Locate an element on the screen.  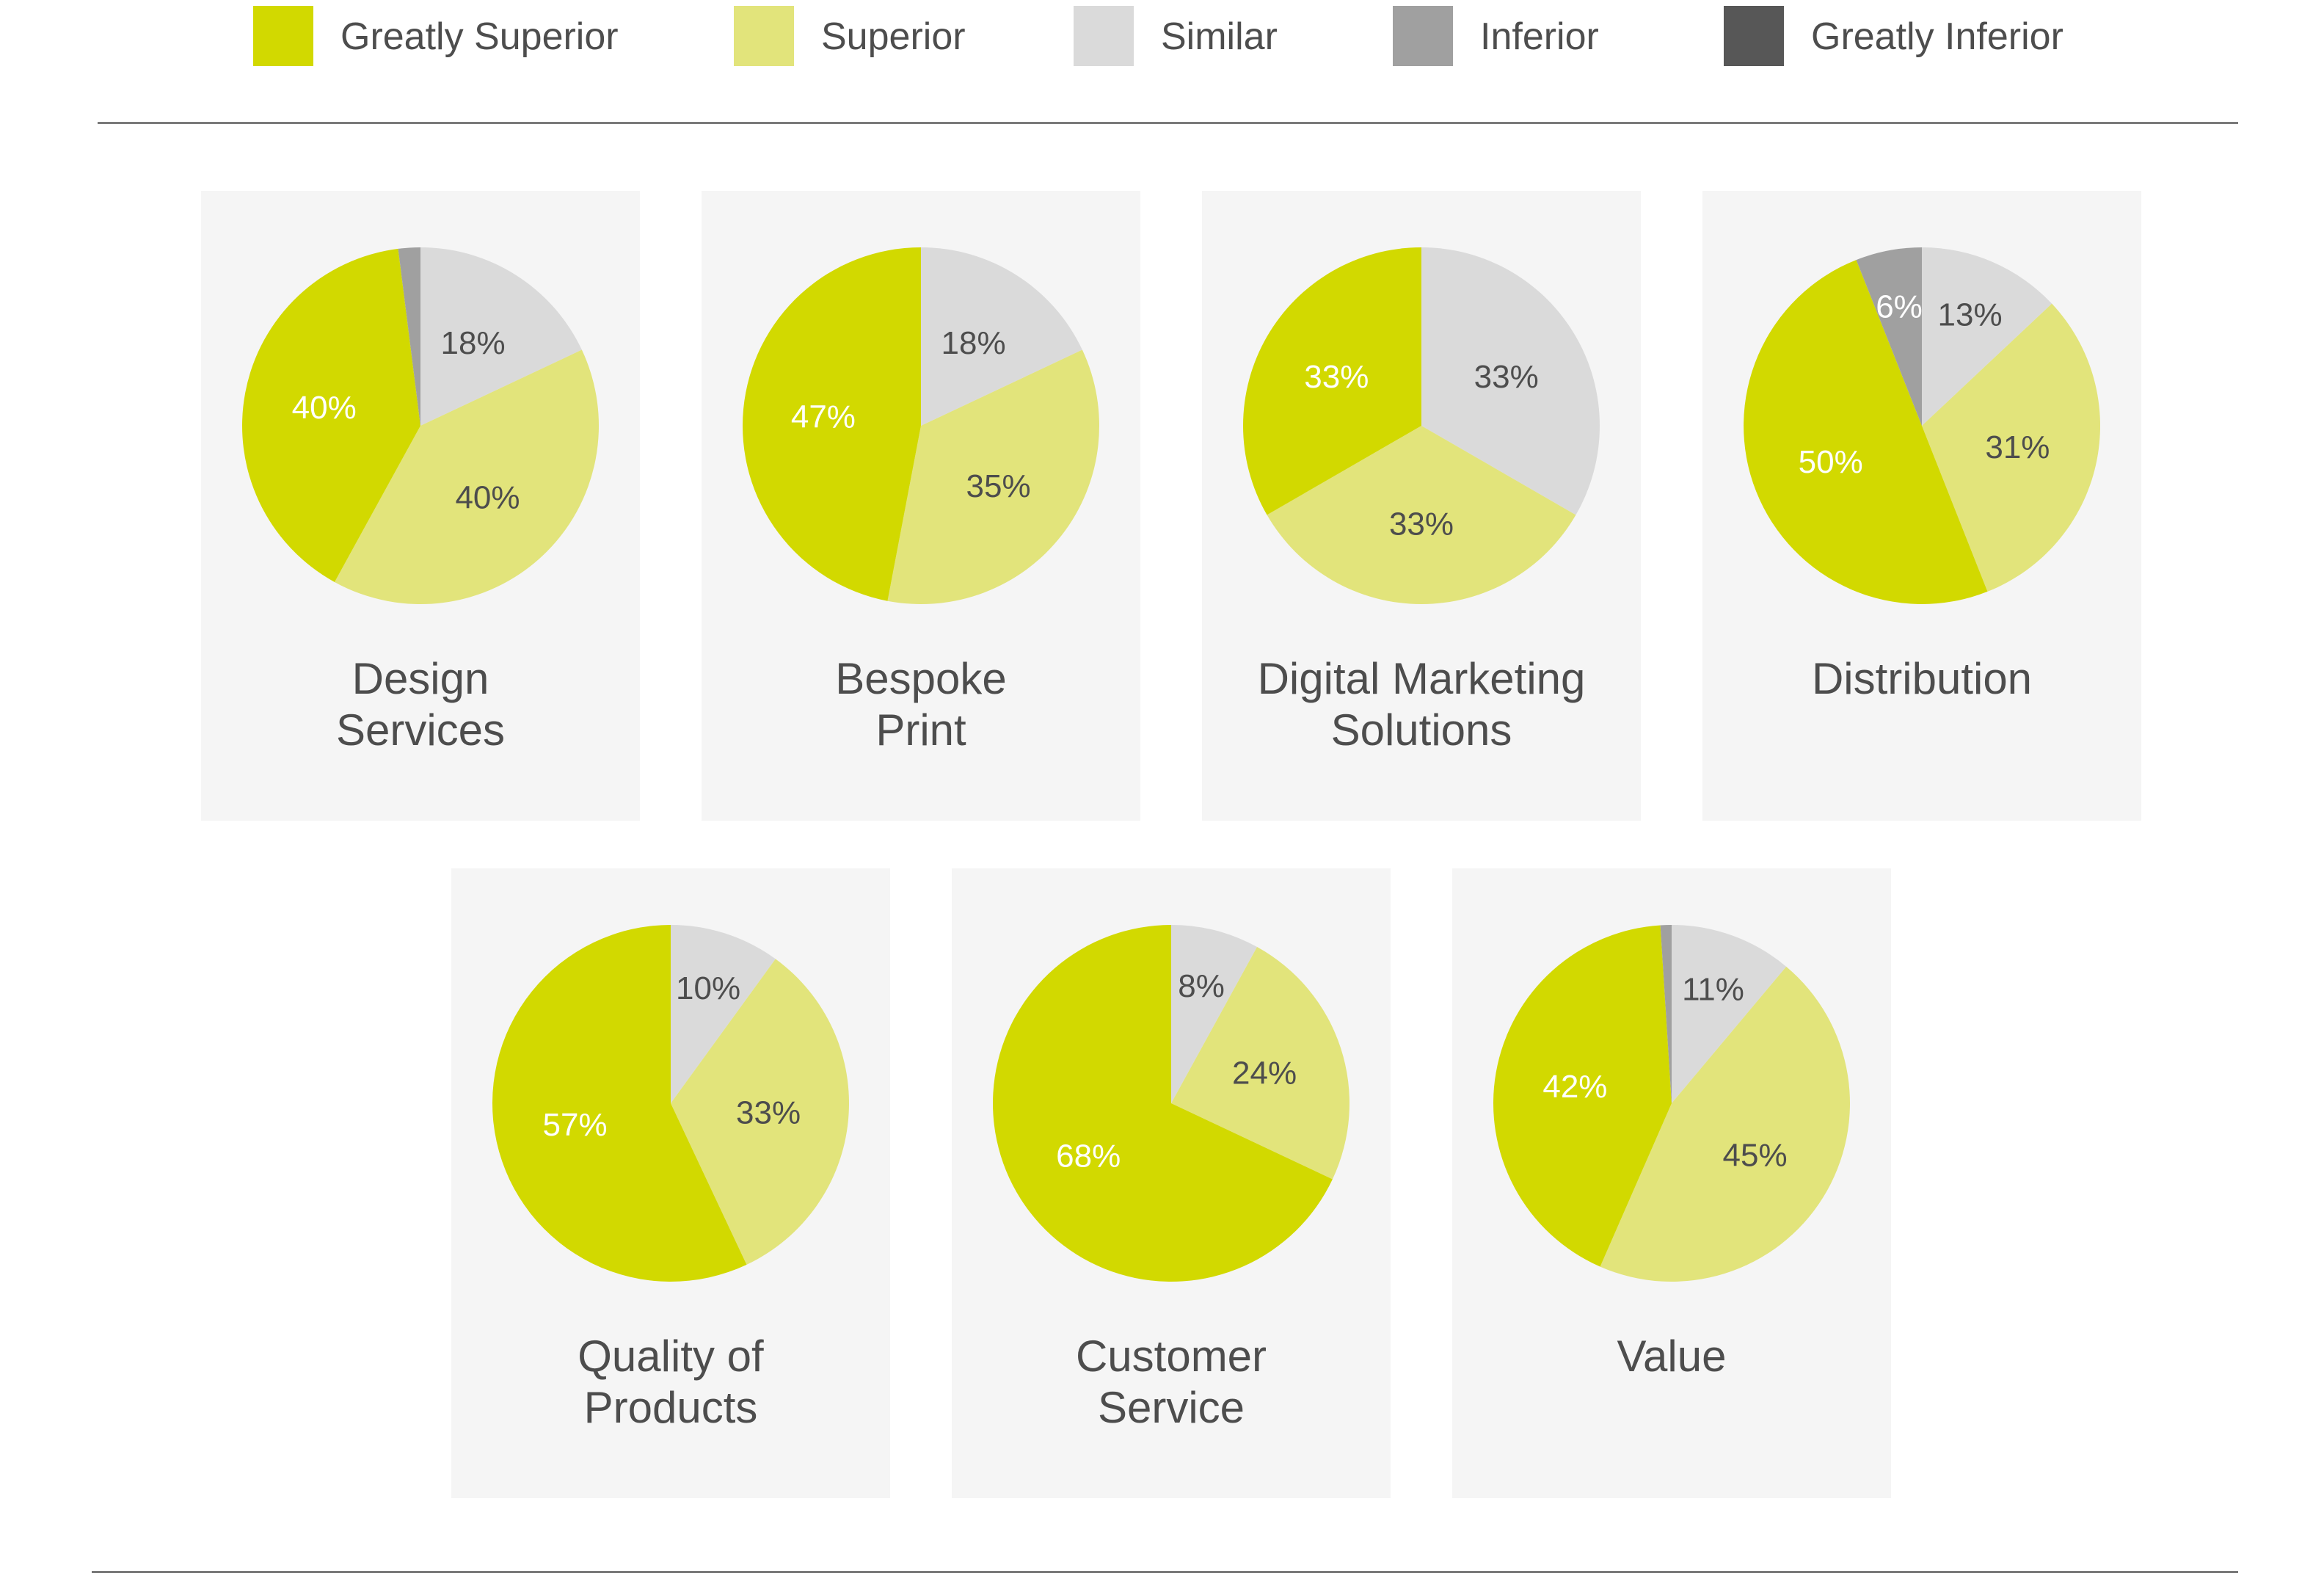
pie-chart: 8% 24% 68% is located at coordinates (1171, 1103).